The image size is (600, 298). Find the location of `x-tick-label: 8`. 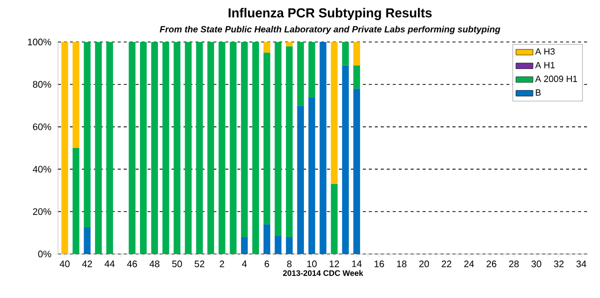

x-tick-label: 8 is located at coordinates (289, 264).